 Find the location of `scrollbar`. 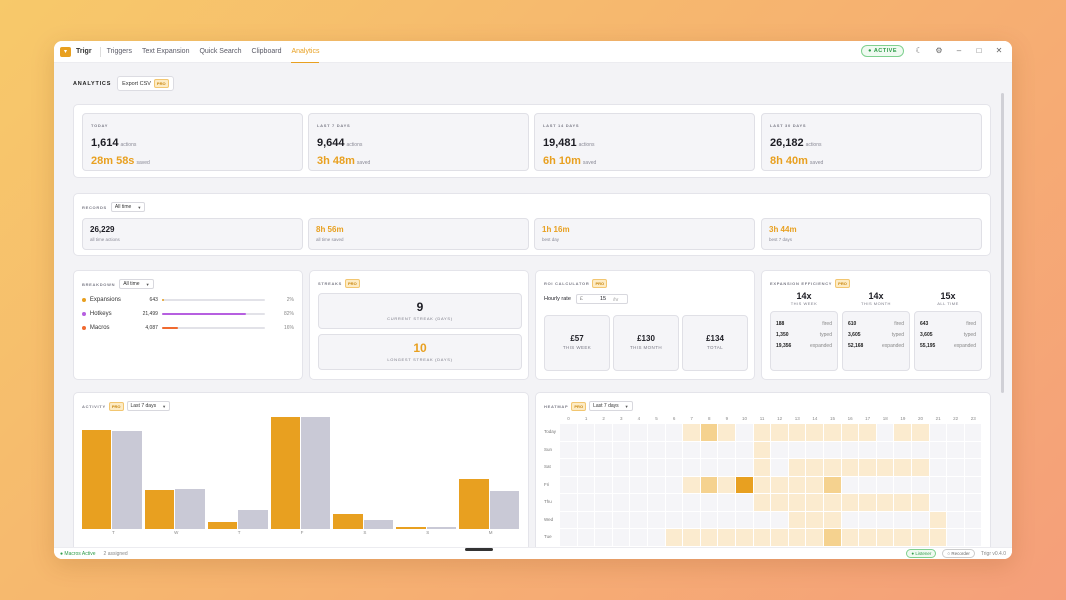

scrollbar is located at coordinates (1002, 243).